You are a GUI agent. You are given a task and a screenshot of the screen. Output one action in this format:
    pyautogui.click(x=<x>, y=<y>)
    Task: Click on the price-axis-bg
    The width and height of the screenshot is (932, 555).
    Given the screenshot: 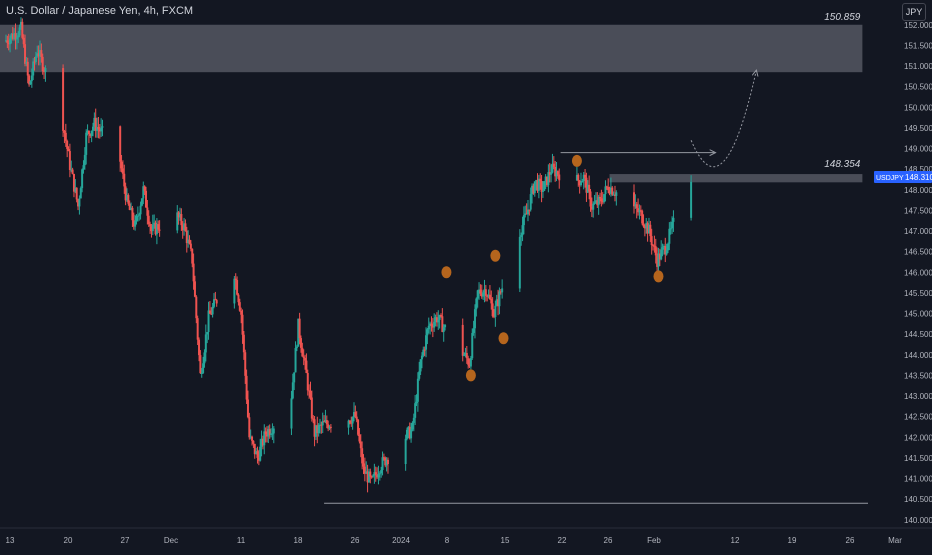 What is the action you would take?
    pyautogui.click(x=900, y=275)
    